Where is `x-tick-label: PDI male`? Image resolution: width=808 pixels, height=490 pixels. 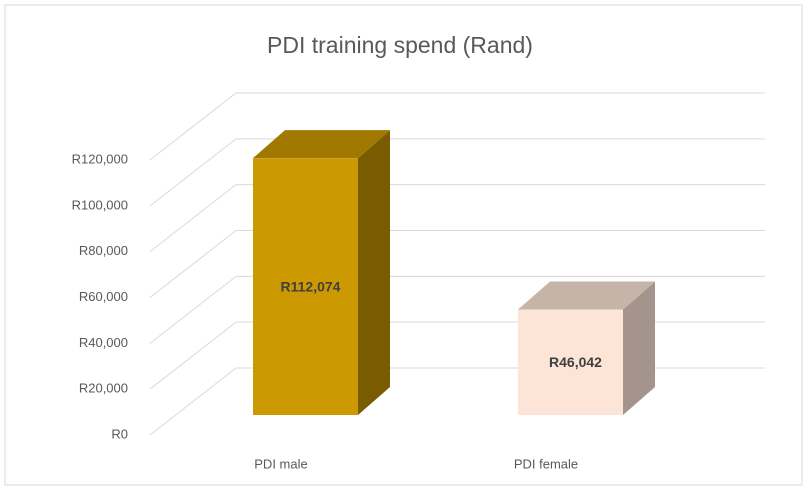 x-tick-label: PDI male is located at coordinates (280, 463).